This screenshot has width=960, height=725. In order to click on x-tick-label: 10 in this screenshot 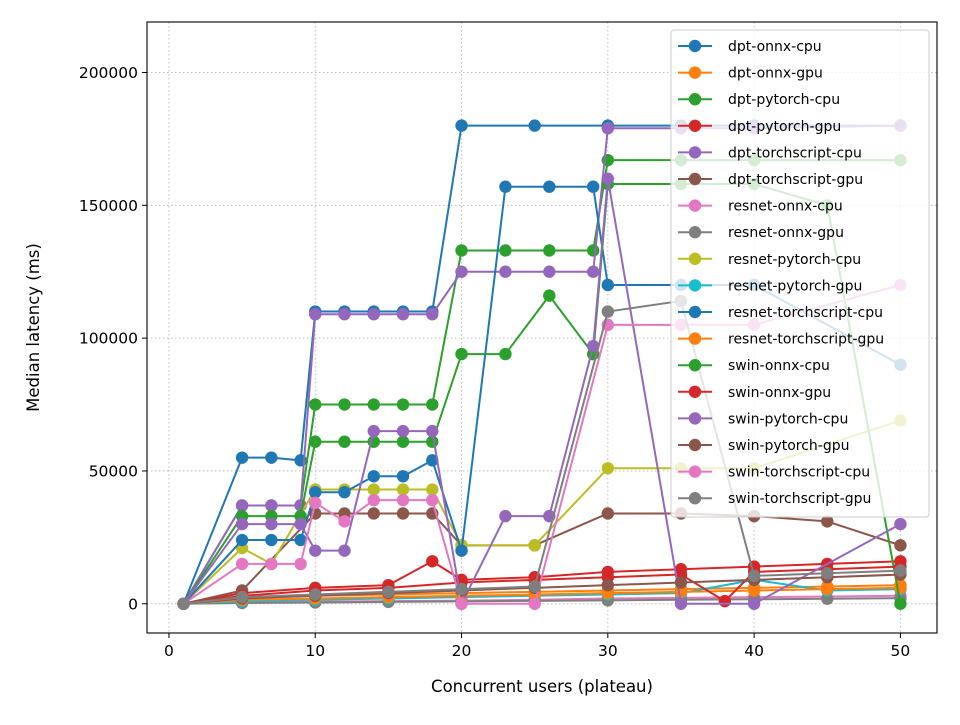, I will do `click(315, 651)`.